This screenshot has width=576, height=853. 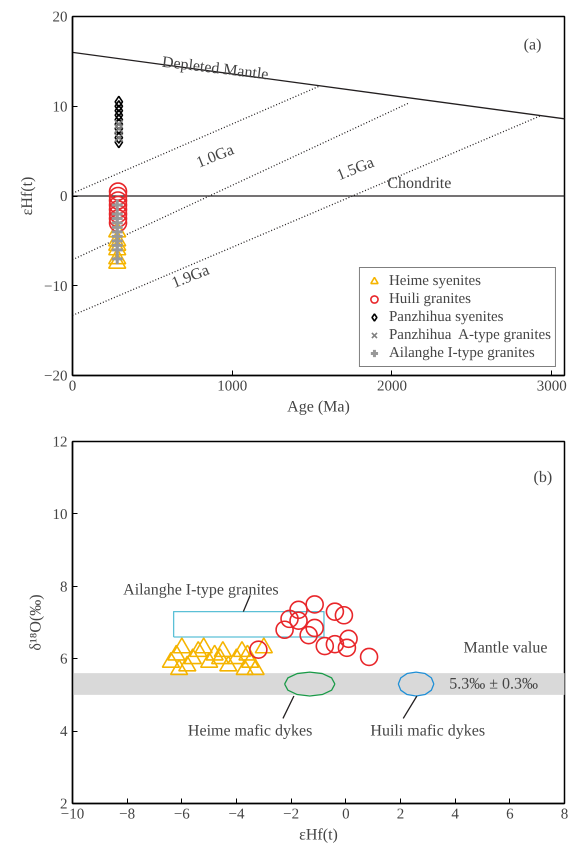 What do you see at coordinates (182, 814) in the screenshot?
I see `x-tick-label: −6` at bounding box center [182, 814].